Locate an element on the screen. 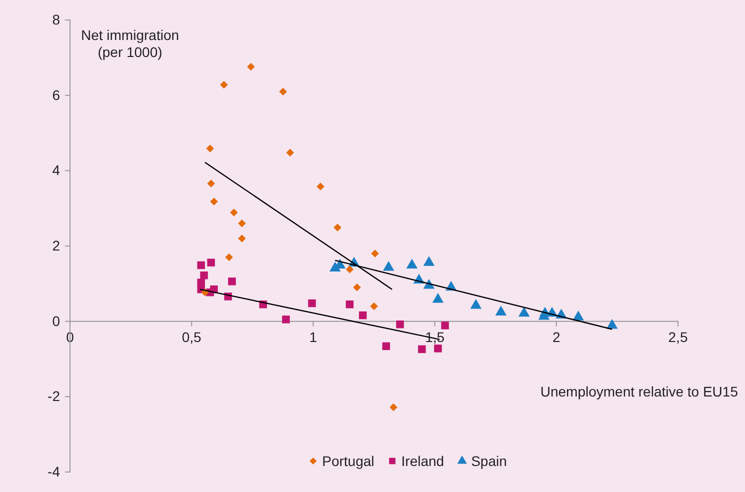 The width and height of the screenshot is (745, 492). x-axis-title: Unemployment relative to EU15 is located at coordinates (639, 391).